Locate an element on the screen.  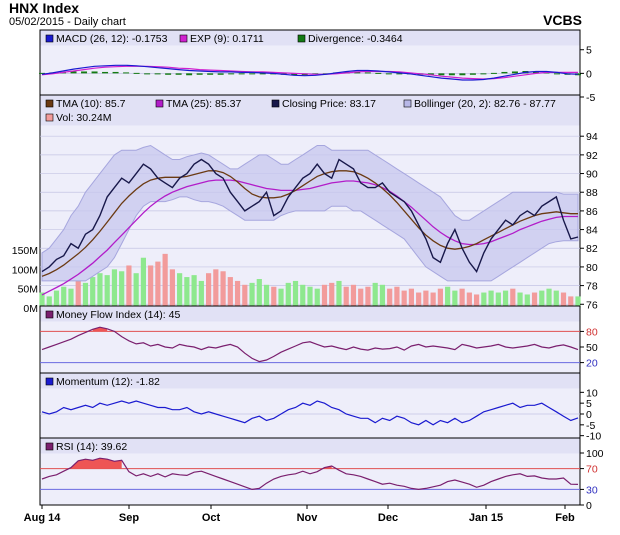
macd-line is located at coordinates (310, 72).